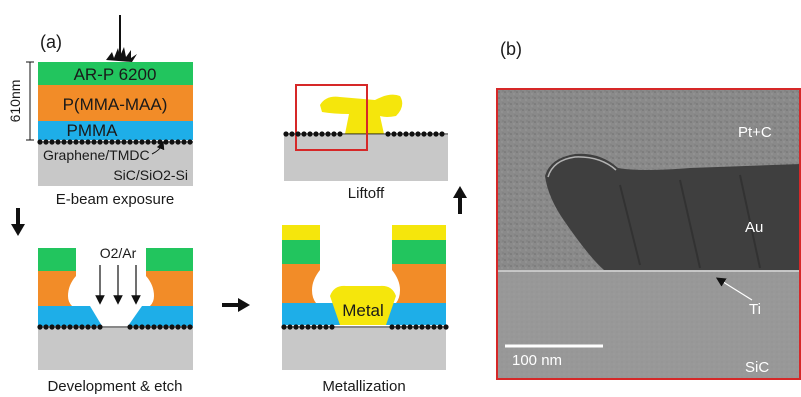 The image size is (801, 397). I want to click on graphene-row-metallization, so click(365, 327).